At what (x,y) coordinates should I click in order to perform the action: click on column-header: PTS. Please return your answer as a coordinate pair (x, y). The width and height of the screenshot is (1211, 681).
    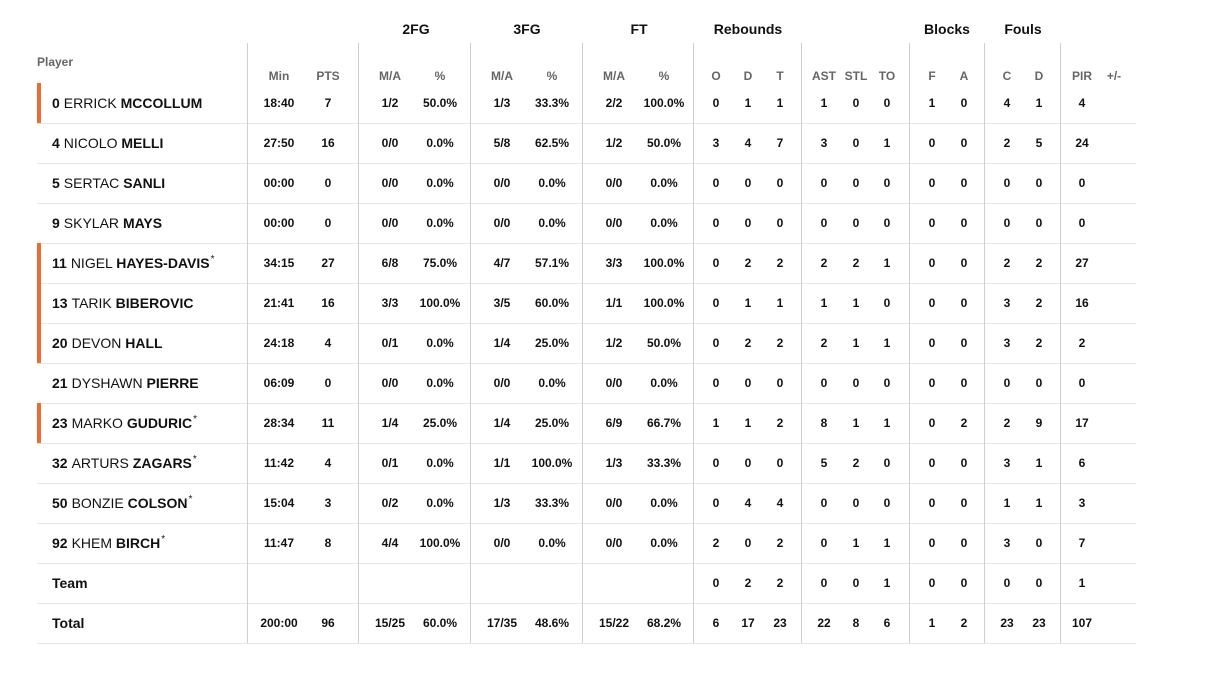
    Looking at the image, I should click on (328, 76).